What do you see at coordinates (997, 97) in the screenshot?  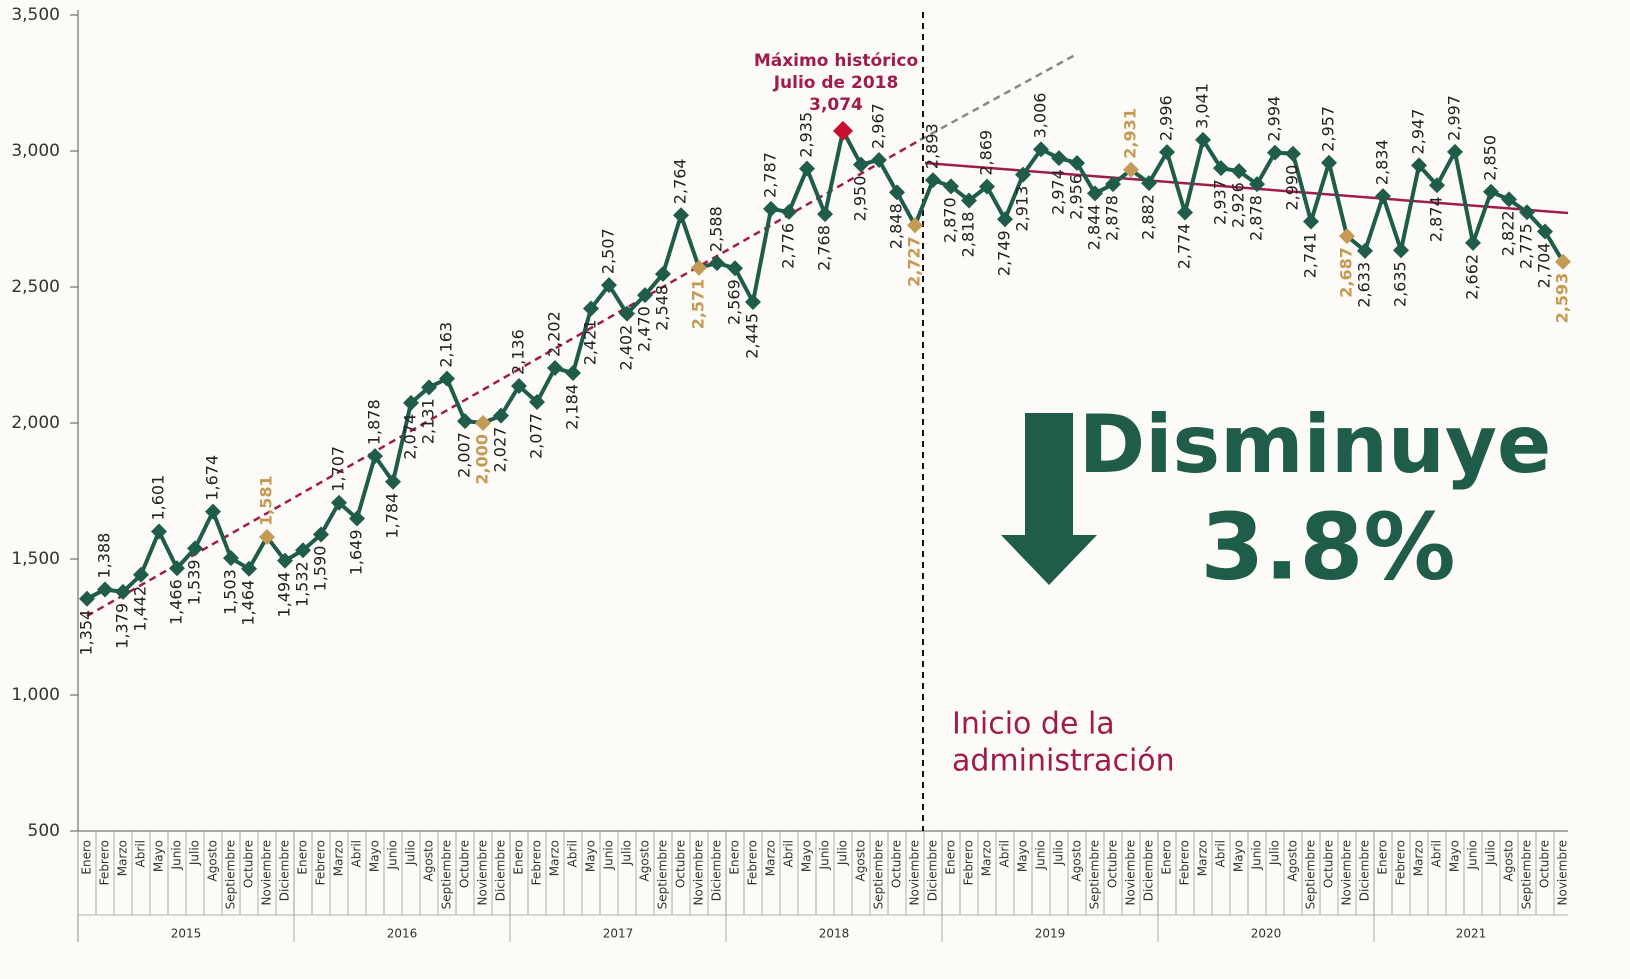 I see `trend-projection` at bounding box center [997, 97].